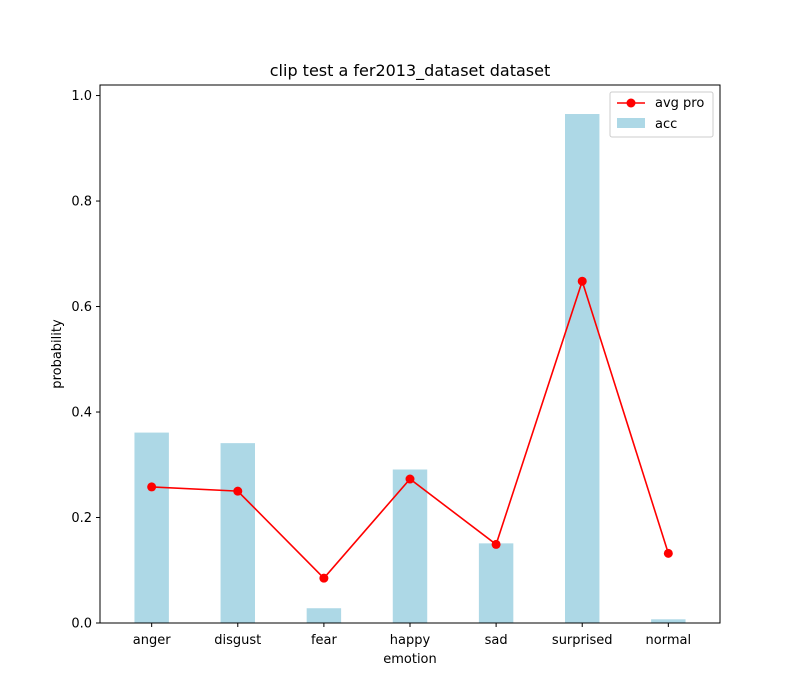 This screenshot has height=700, width=800. What do you see at coordinates (582, 369) in the screenshot?
I see `bar-surprised` at bounding box center [582, 369].